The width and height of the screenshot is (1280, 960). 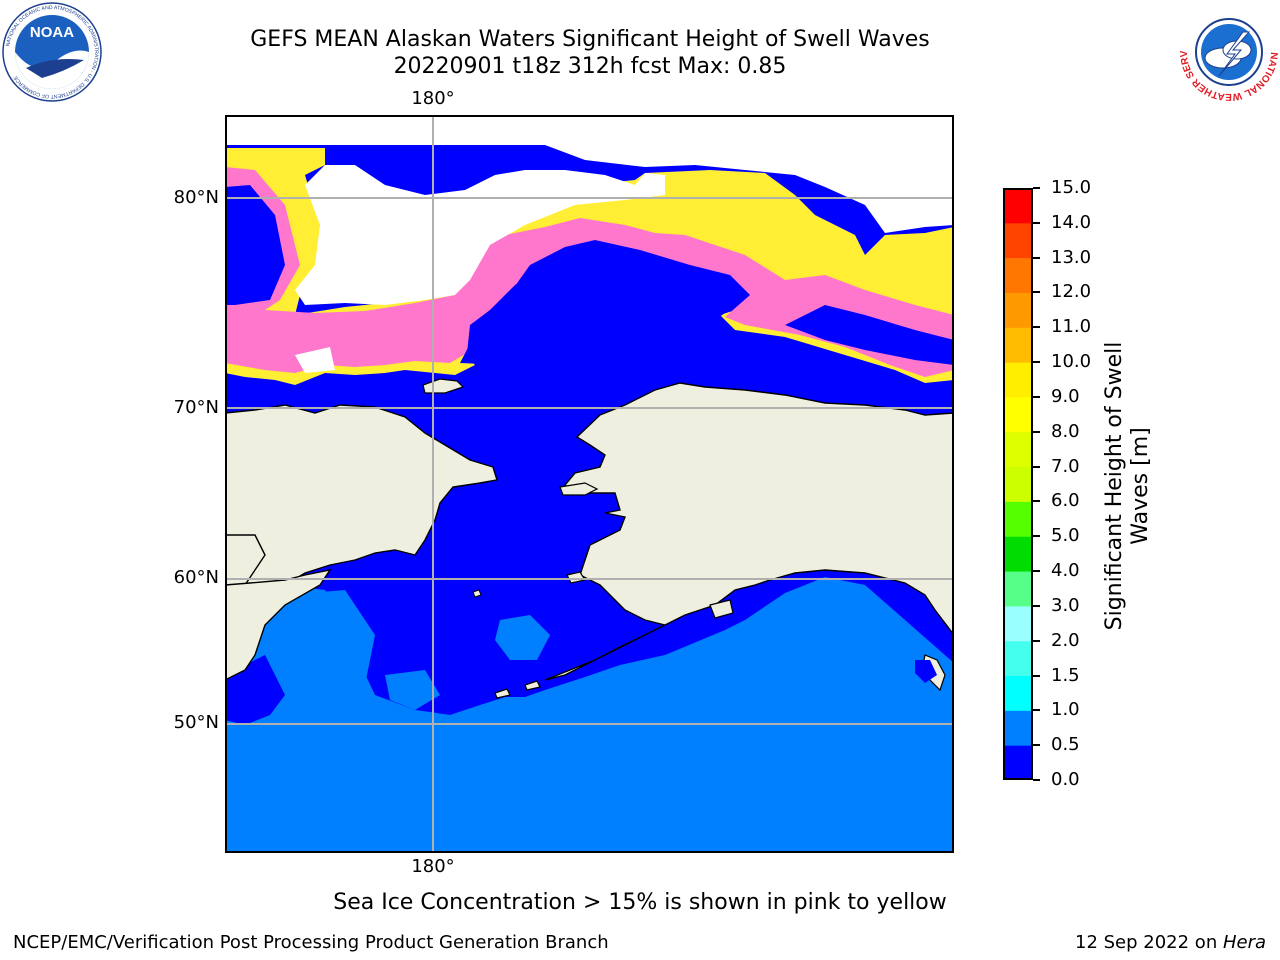 What do you see at coordinates (196, 577) in the screenshot?
I see `lat-label-60: 60°N` at bounding box center [196, 577].